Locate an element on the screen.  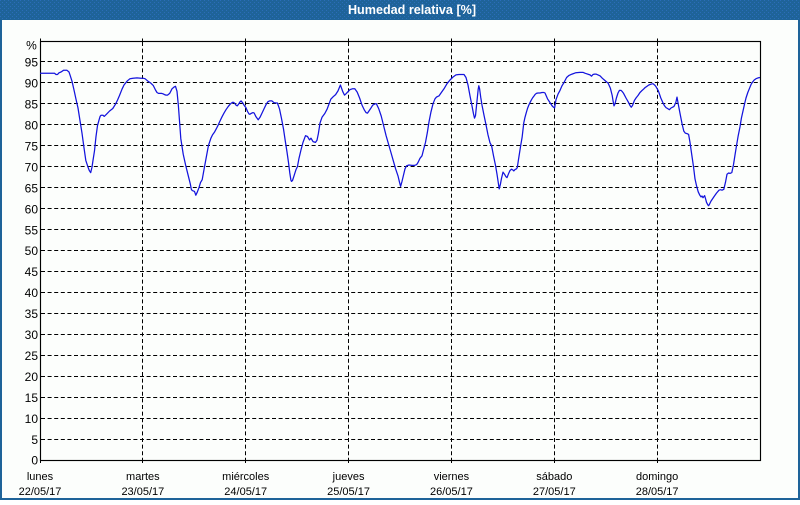
svg-text: 24/05/17 is located at coordinates (245, 492).